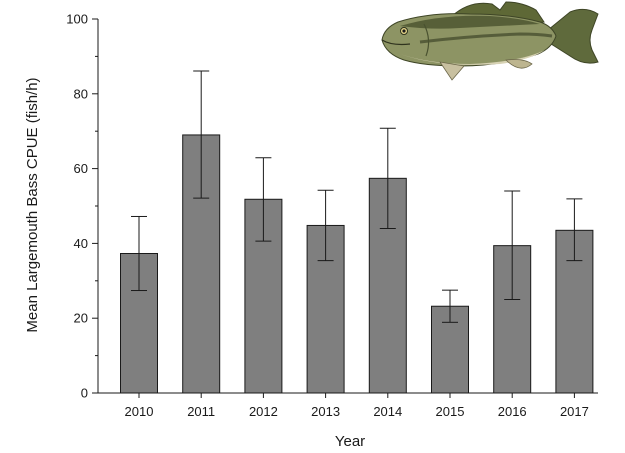 This screenshot has width=625, height=453. What do you see at coordinates (32, 204) in the screenshot?
I see `y-axis-title: Mean Largemouth Bass CPUE (fish/h)` at bounding box center [32, 204].